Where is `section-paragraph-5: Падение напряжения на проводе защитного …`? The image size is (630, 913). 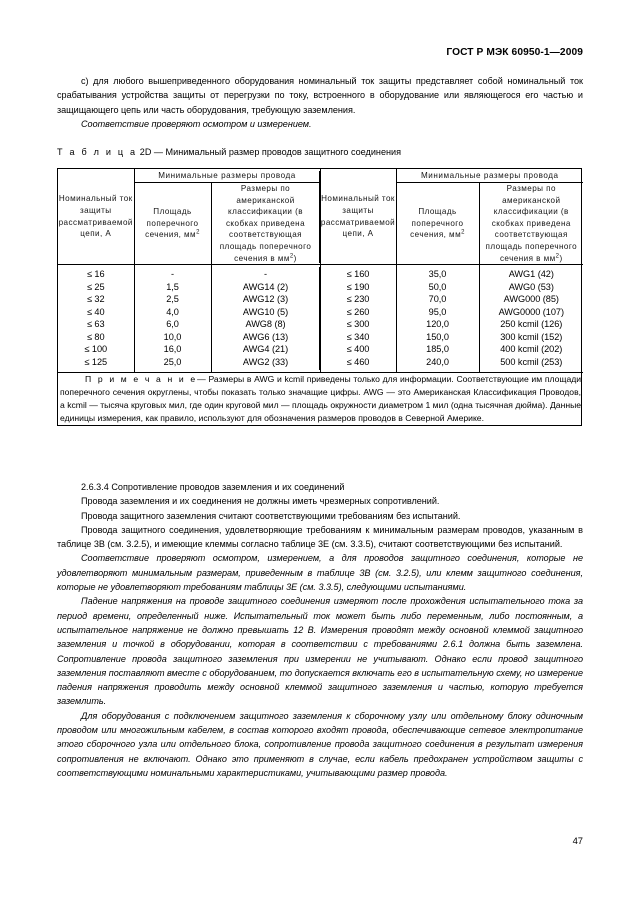 section-paragraph-5: Падение напряжения на проводе защитного … is located at coordinates (320, 651).